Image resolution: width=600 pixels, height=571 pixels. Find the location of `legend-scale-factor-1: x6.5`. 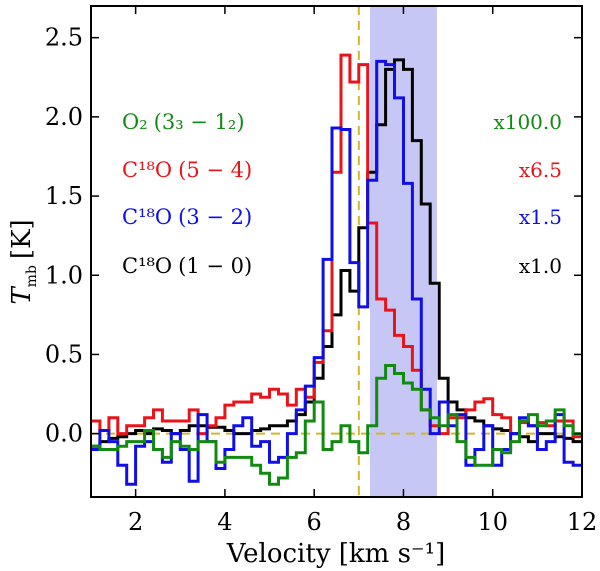

legend-scale-factor-1: x6.5 is located at coordinates (540, 170).